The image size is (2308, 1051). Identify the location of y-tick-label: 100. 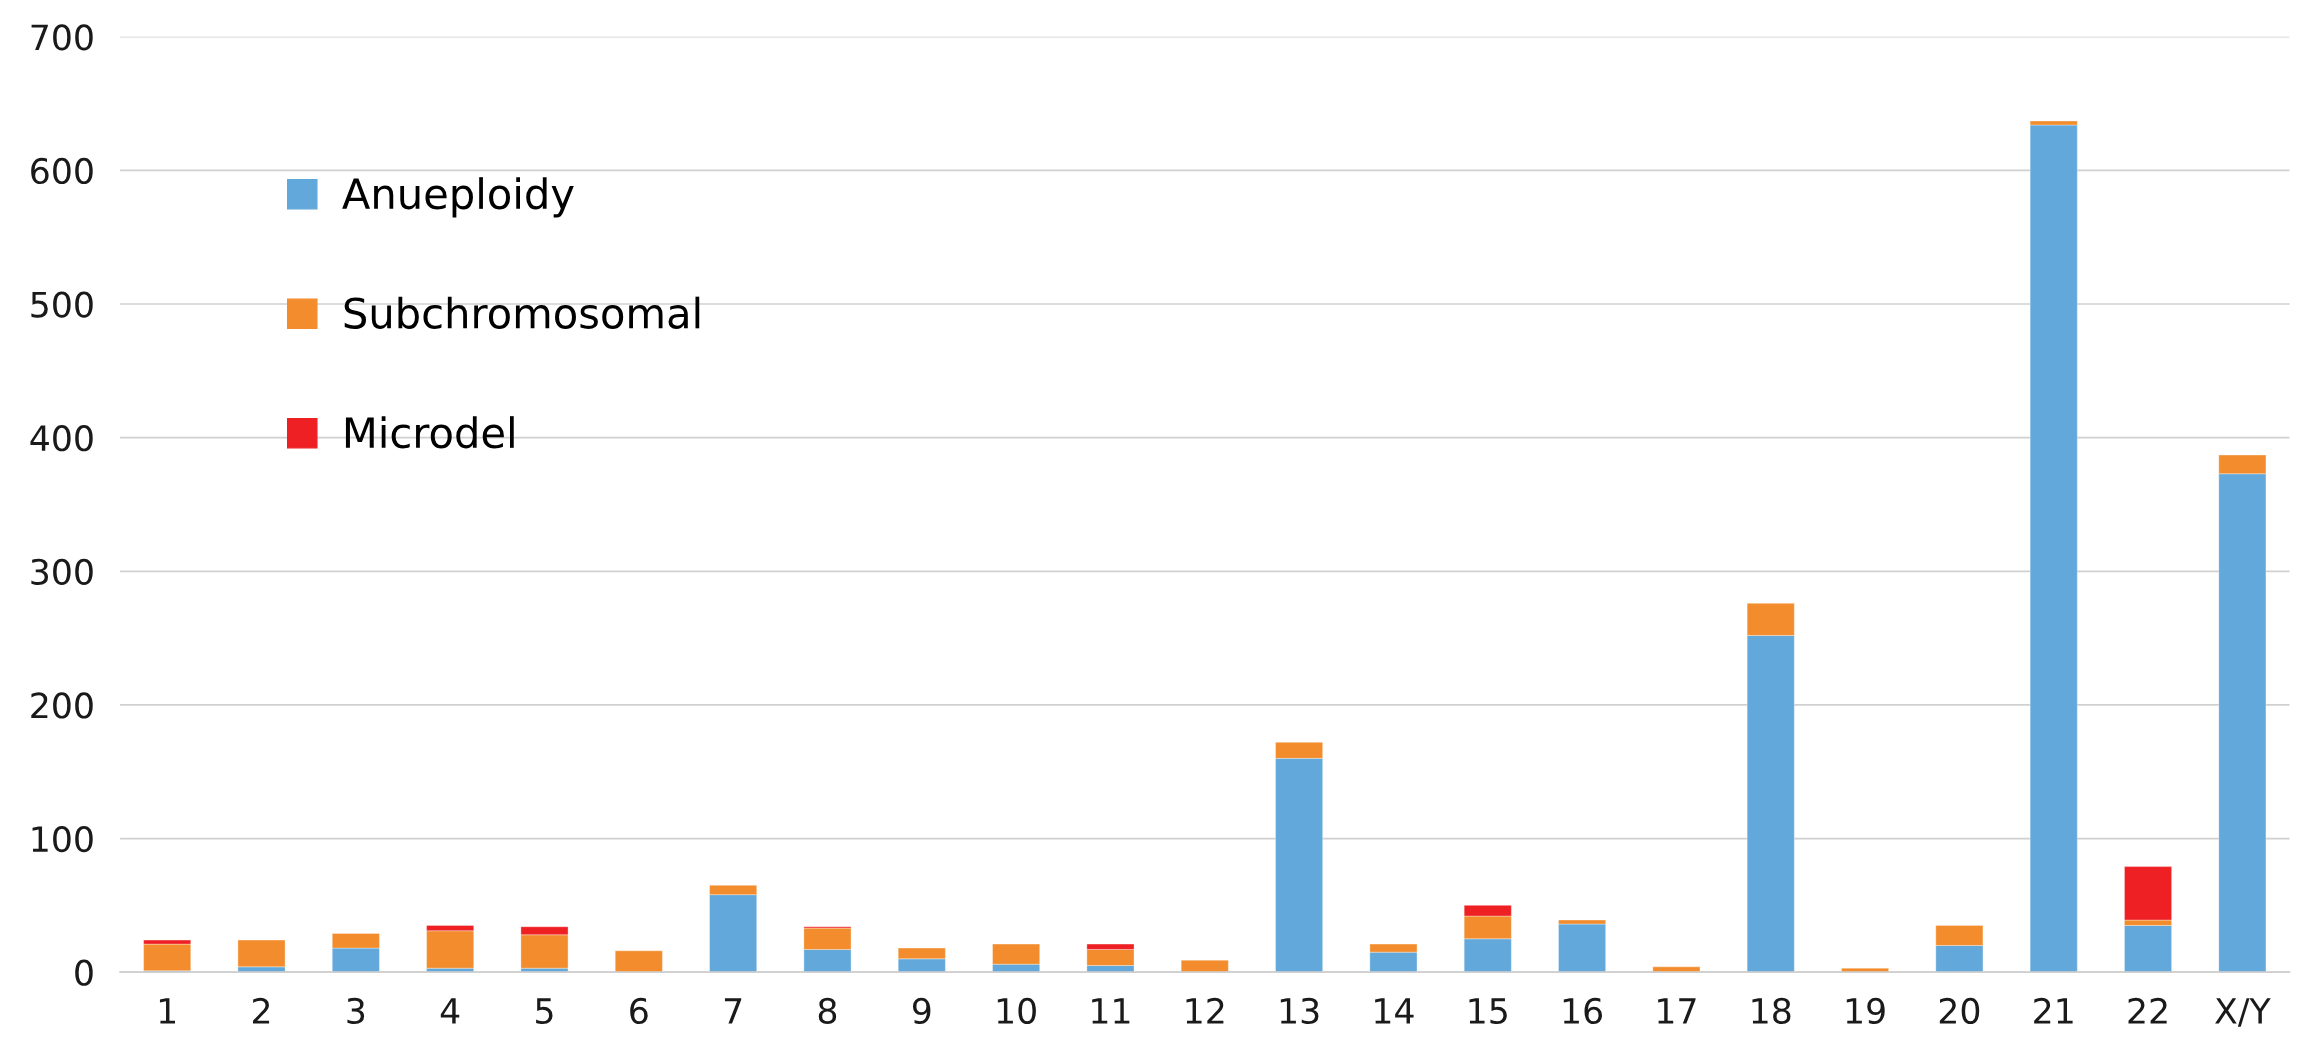
(62, 839).